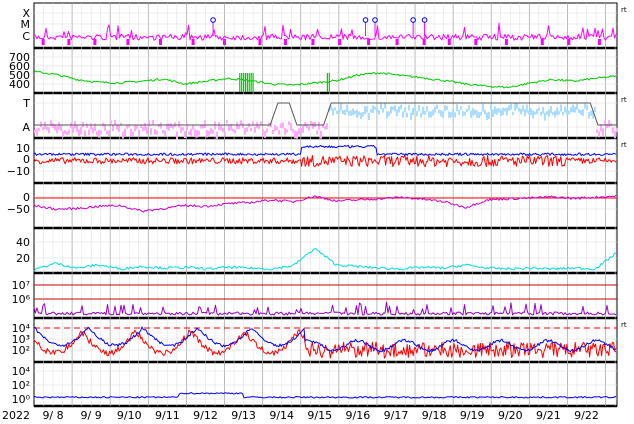 Image resolution: width=634 pixels, height=424 pixels. I want to click on imf-bt-line, so click(325, 150).